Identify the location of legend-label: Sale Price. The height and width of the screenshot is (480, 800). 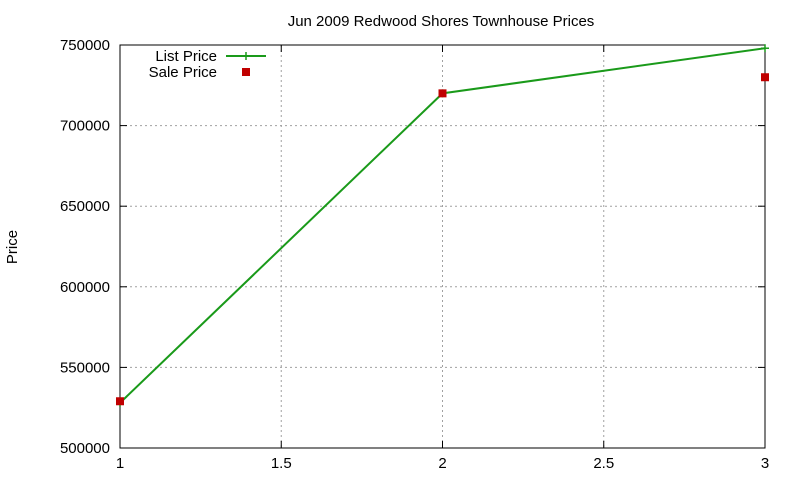
(183, 72).